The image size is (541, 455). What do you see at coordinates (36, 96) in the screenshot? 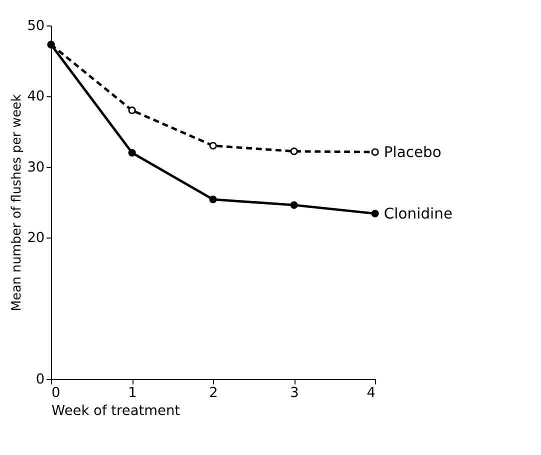
I see `y-tick-label: 40` at bounding box center [36, 96].